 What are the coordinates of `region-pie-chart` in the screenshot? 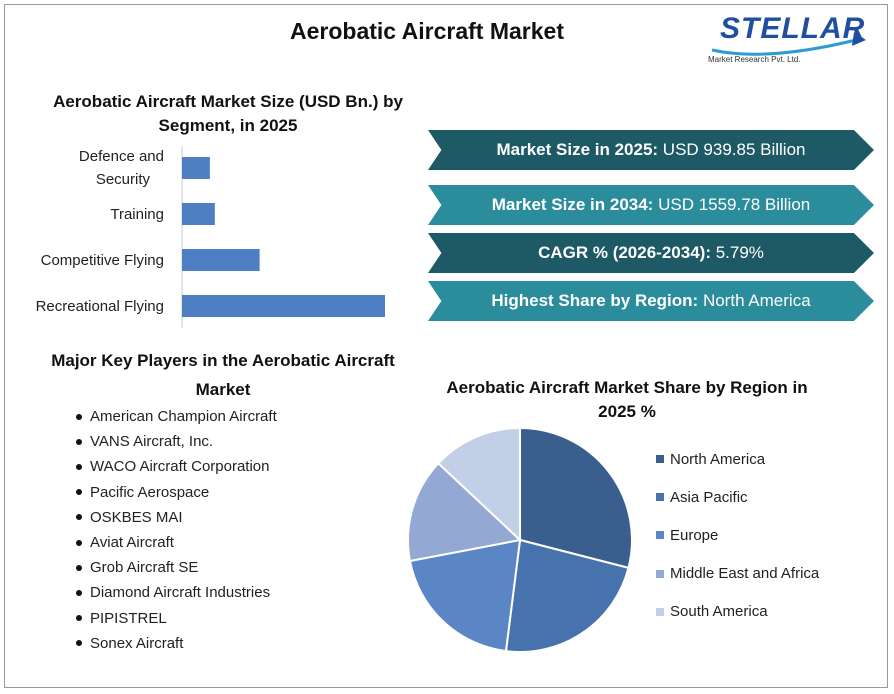 It's located at (520, 539).